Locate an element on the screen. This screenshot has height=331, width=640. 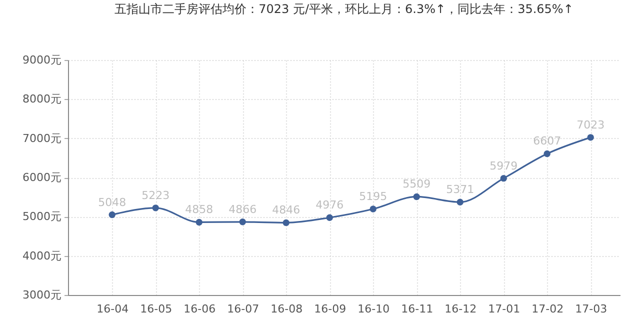
y-tick-label: 3000元 is located at coordinates (42, 295).